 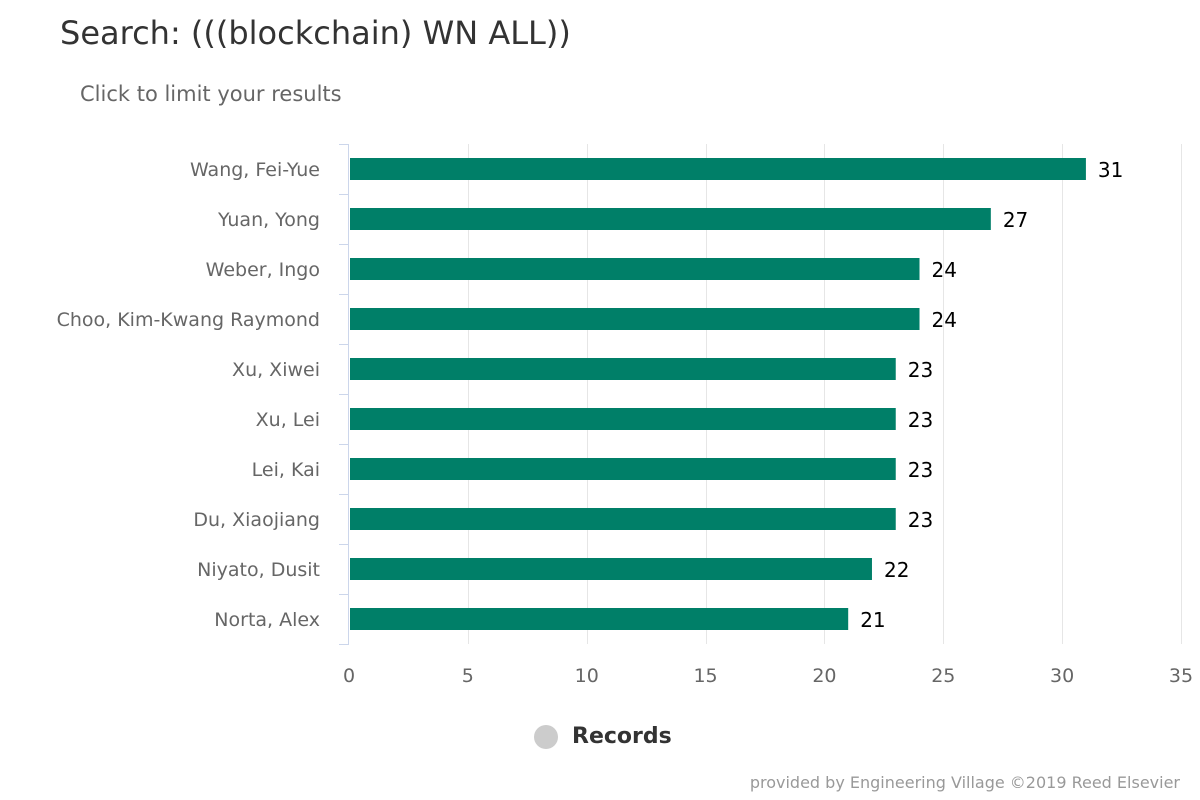 I want to click on category-label: Weber, Ingo, so click(x=263, y=270).